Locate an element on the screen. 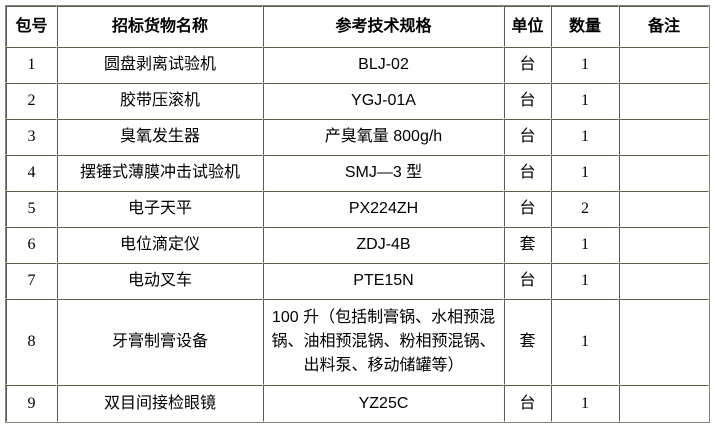 The image size is (715, 429). cell-tech-spec: 产臭氧量 800g/h is located at coordinates (383, 137).